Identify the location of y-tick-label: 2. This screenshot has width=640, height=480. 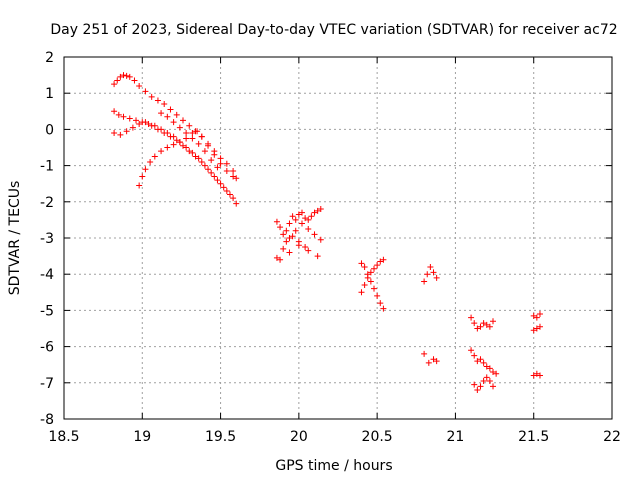
(49, 58).